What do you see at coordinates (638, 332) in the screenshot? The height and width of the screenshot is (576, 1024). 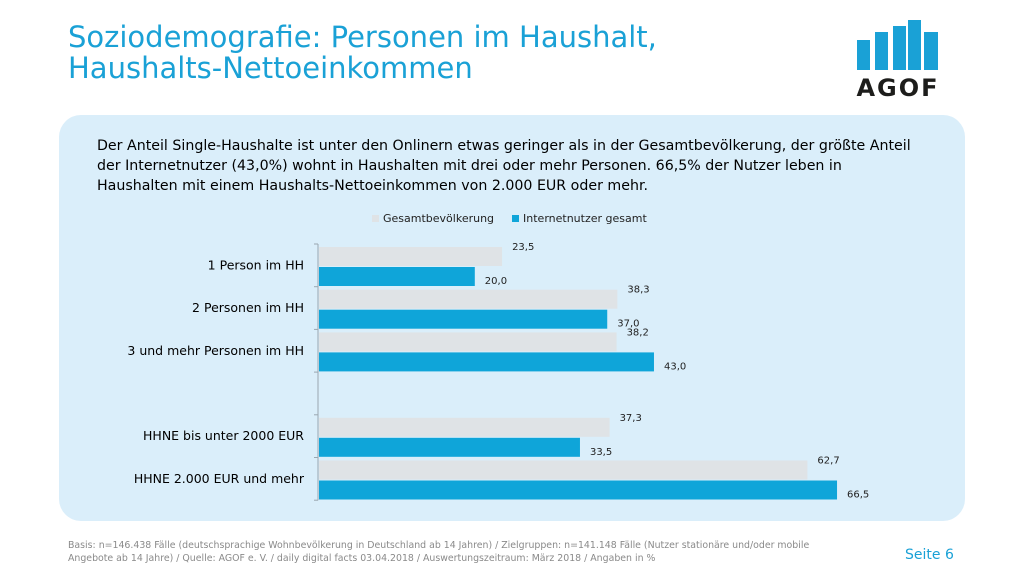 I see `data-label: 38,2` at bounding box center [638, 332].